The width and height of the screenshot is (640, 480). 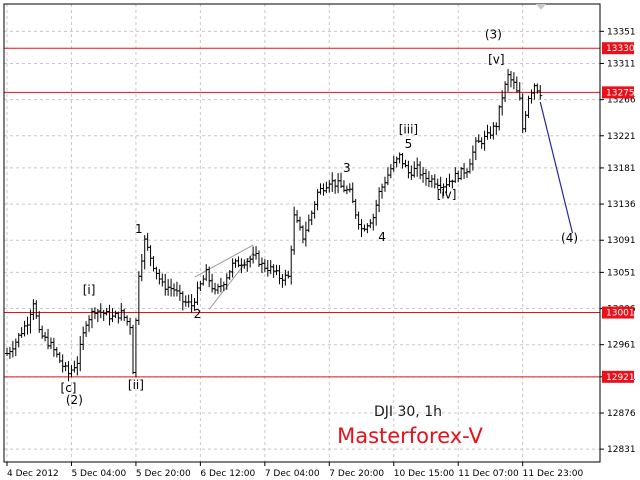 I want to click on y-tick-label: 13311, so click(x=621, y=64).